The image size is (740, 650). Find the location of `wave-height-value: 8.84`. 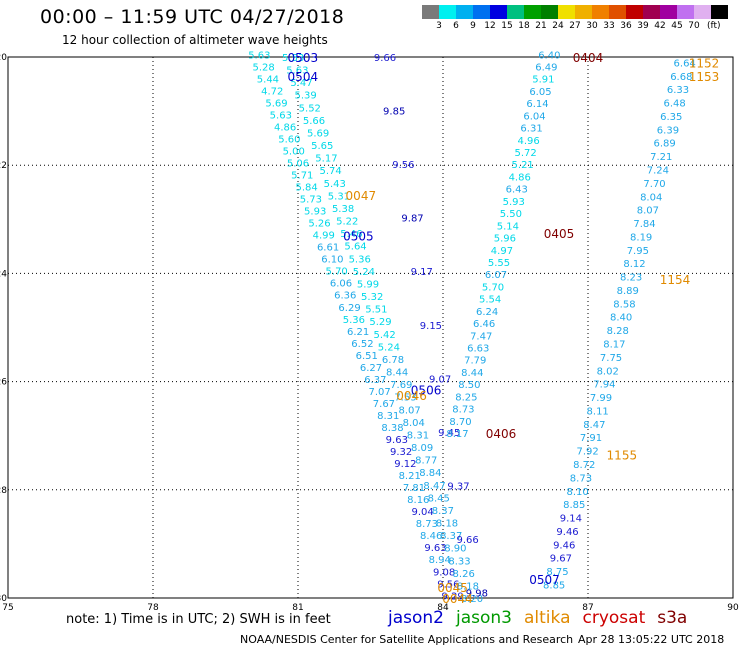

wave-height-value: 8.84 is located at coordinates (430, 473).